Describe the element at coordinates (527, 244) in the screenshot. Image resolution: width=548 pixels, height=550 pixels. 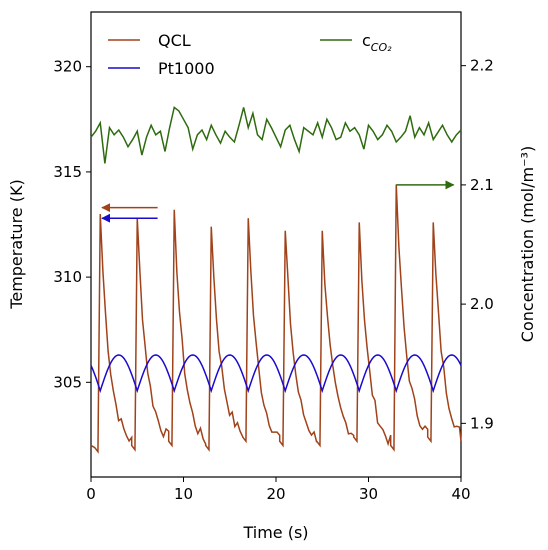
I see `right-y-axis-label: Concentration (mol/m⁻³)` at that location.